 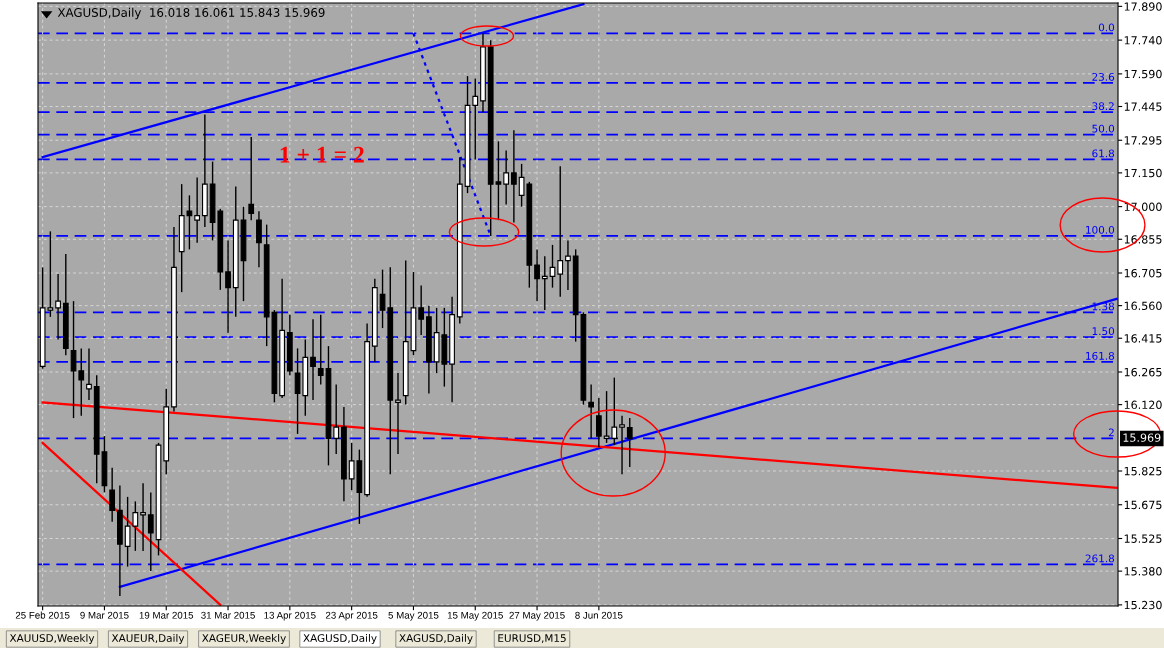 I want to click on x-tick-label: 31 Mar 2015, so click(x=228, y=615).